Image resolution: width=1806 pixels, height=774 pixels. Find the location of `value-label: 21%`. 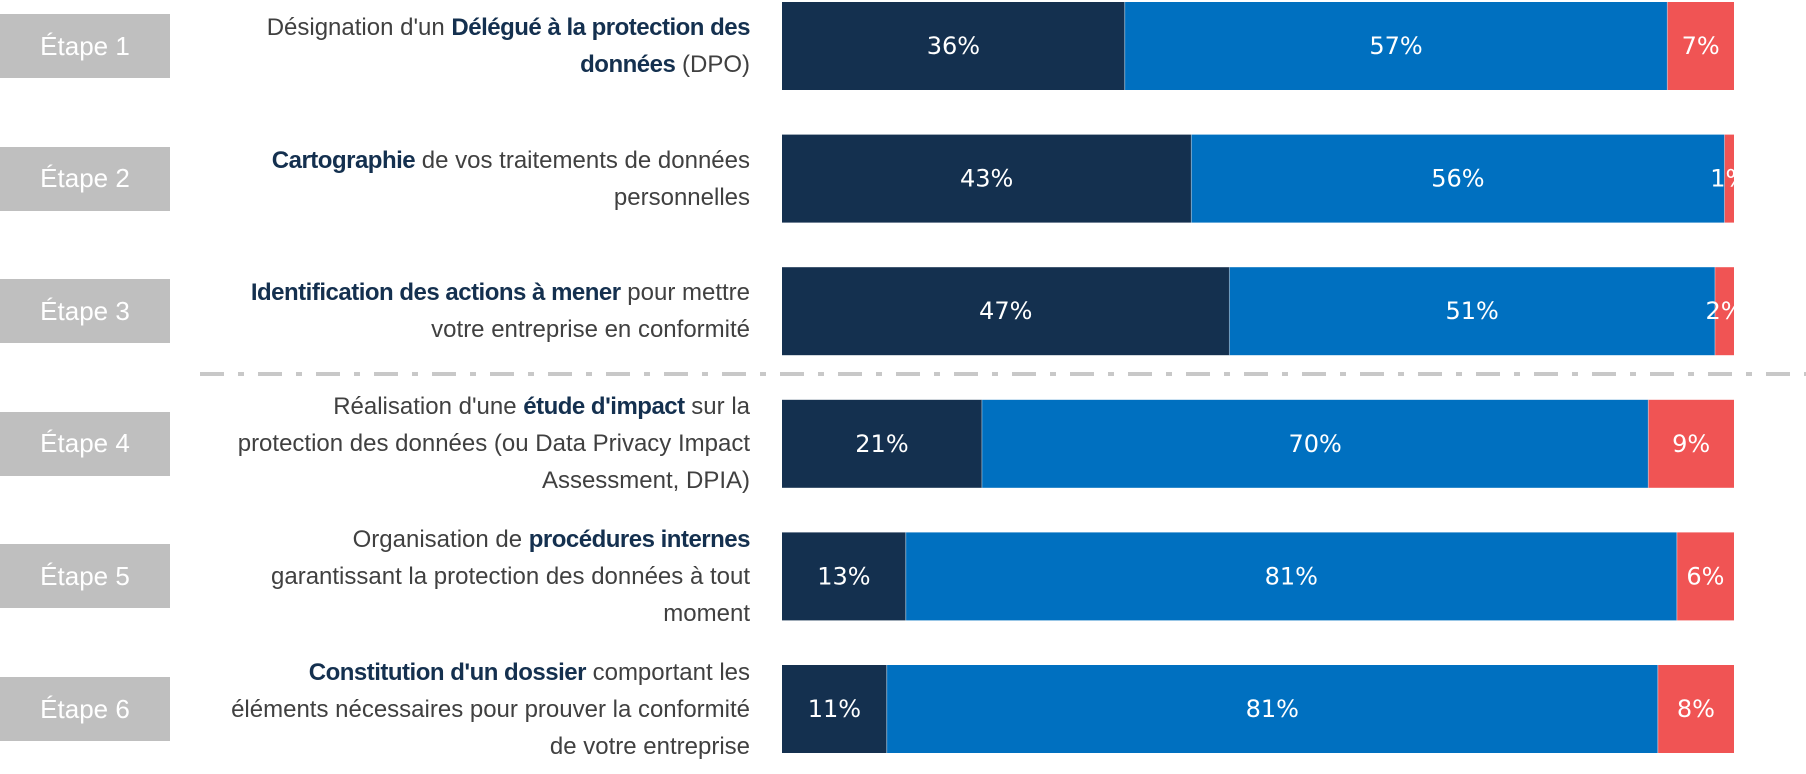

value-label: 21% is located at coordinates (881, 444).